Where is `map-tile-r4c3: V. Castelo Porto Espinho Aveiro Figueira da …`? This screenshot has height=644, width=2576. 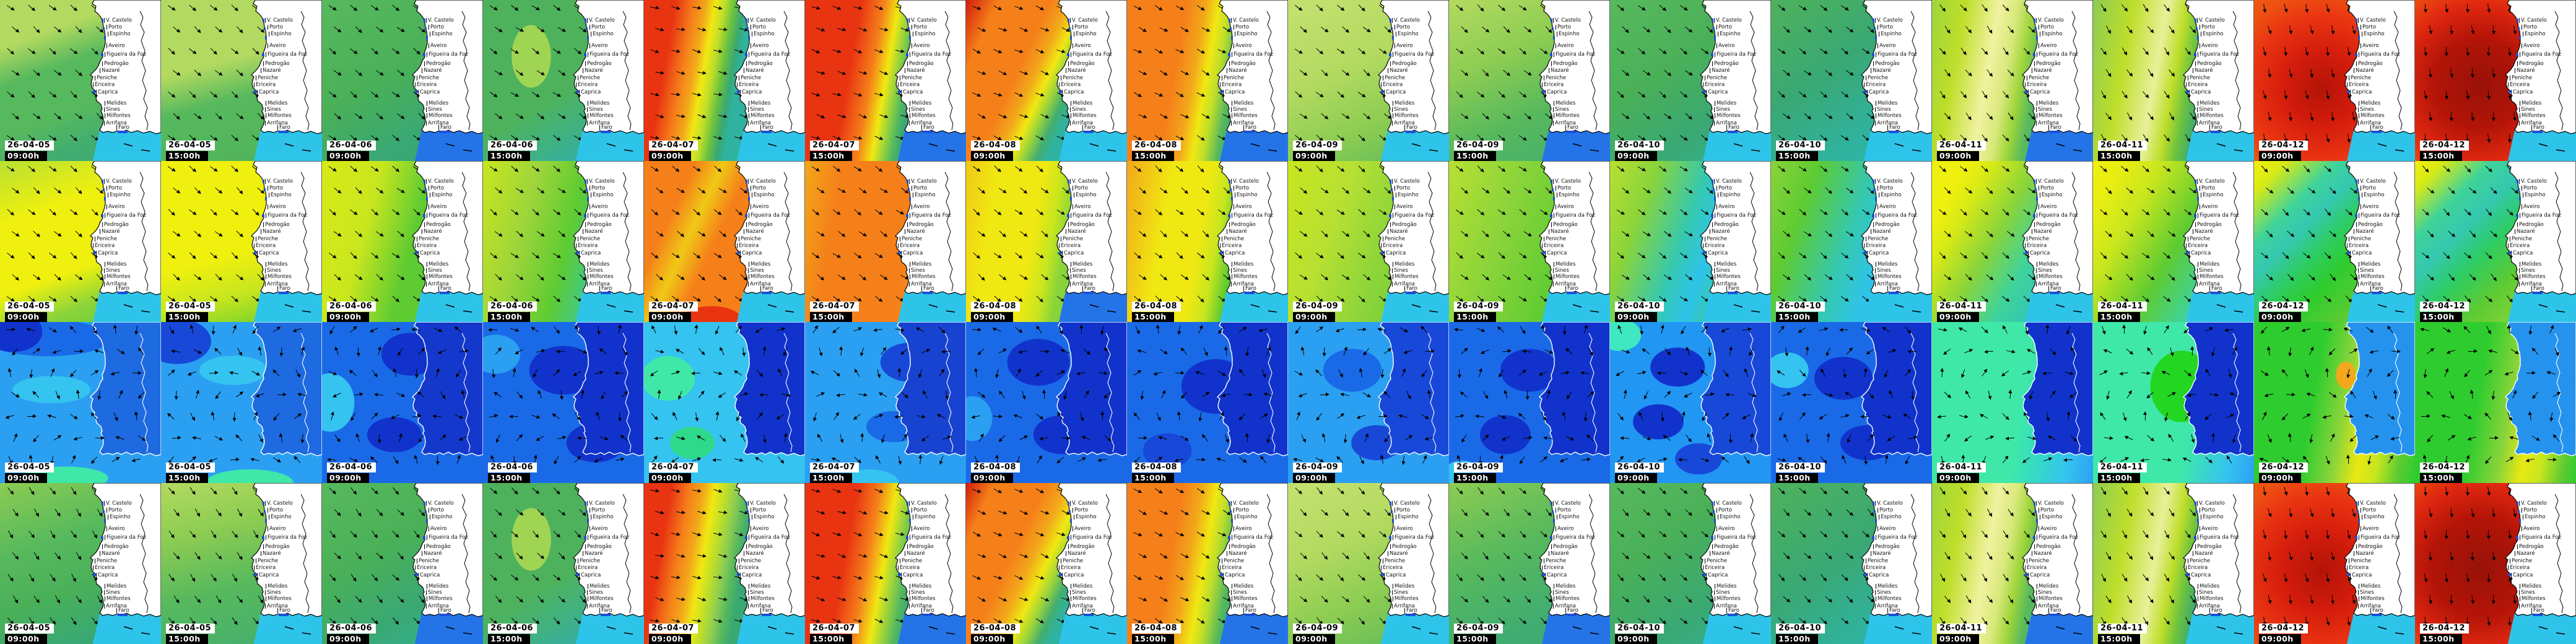 map-tile-r4c3: V. Castelo Porto Espinho Aveiro Figueira da … is located at coordinates (402, 563).